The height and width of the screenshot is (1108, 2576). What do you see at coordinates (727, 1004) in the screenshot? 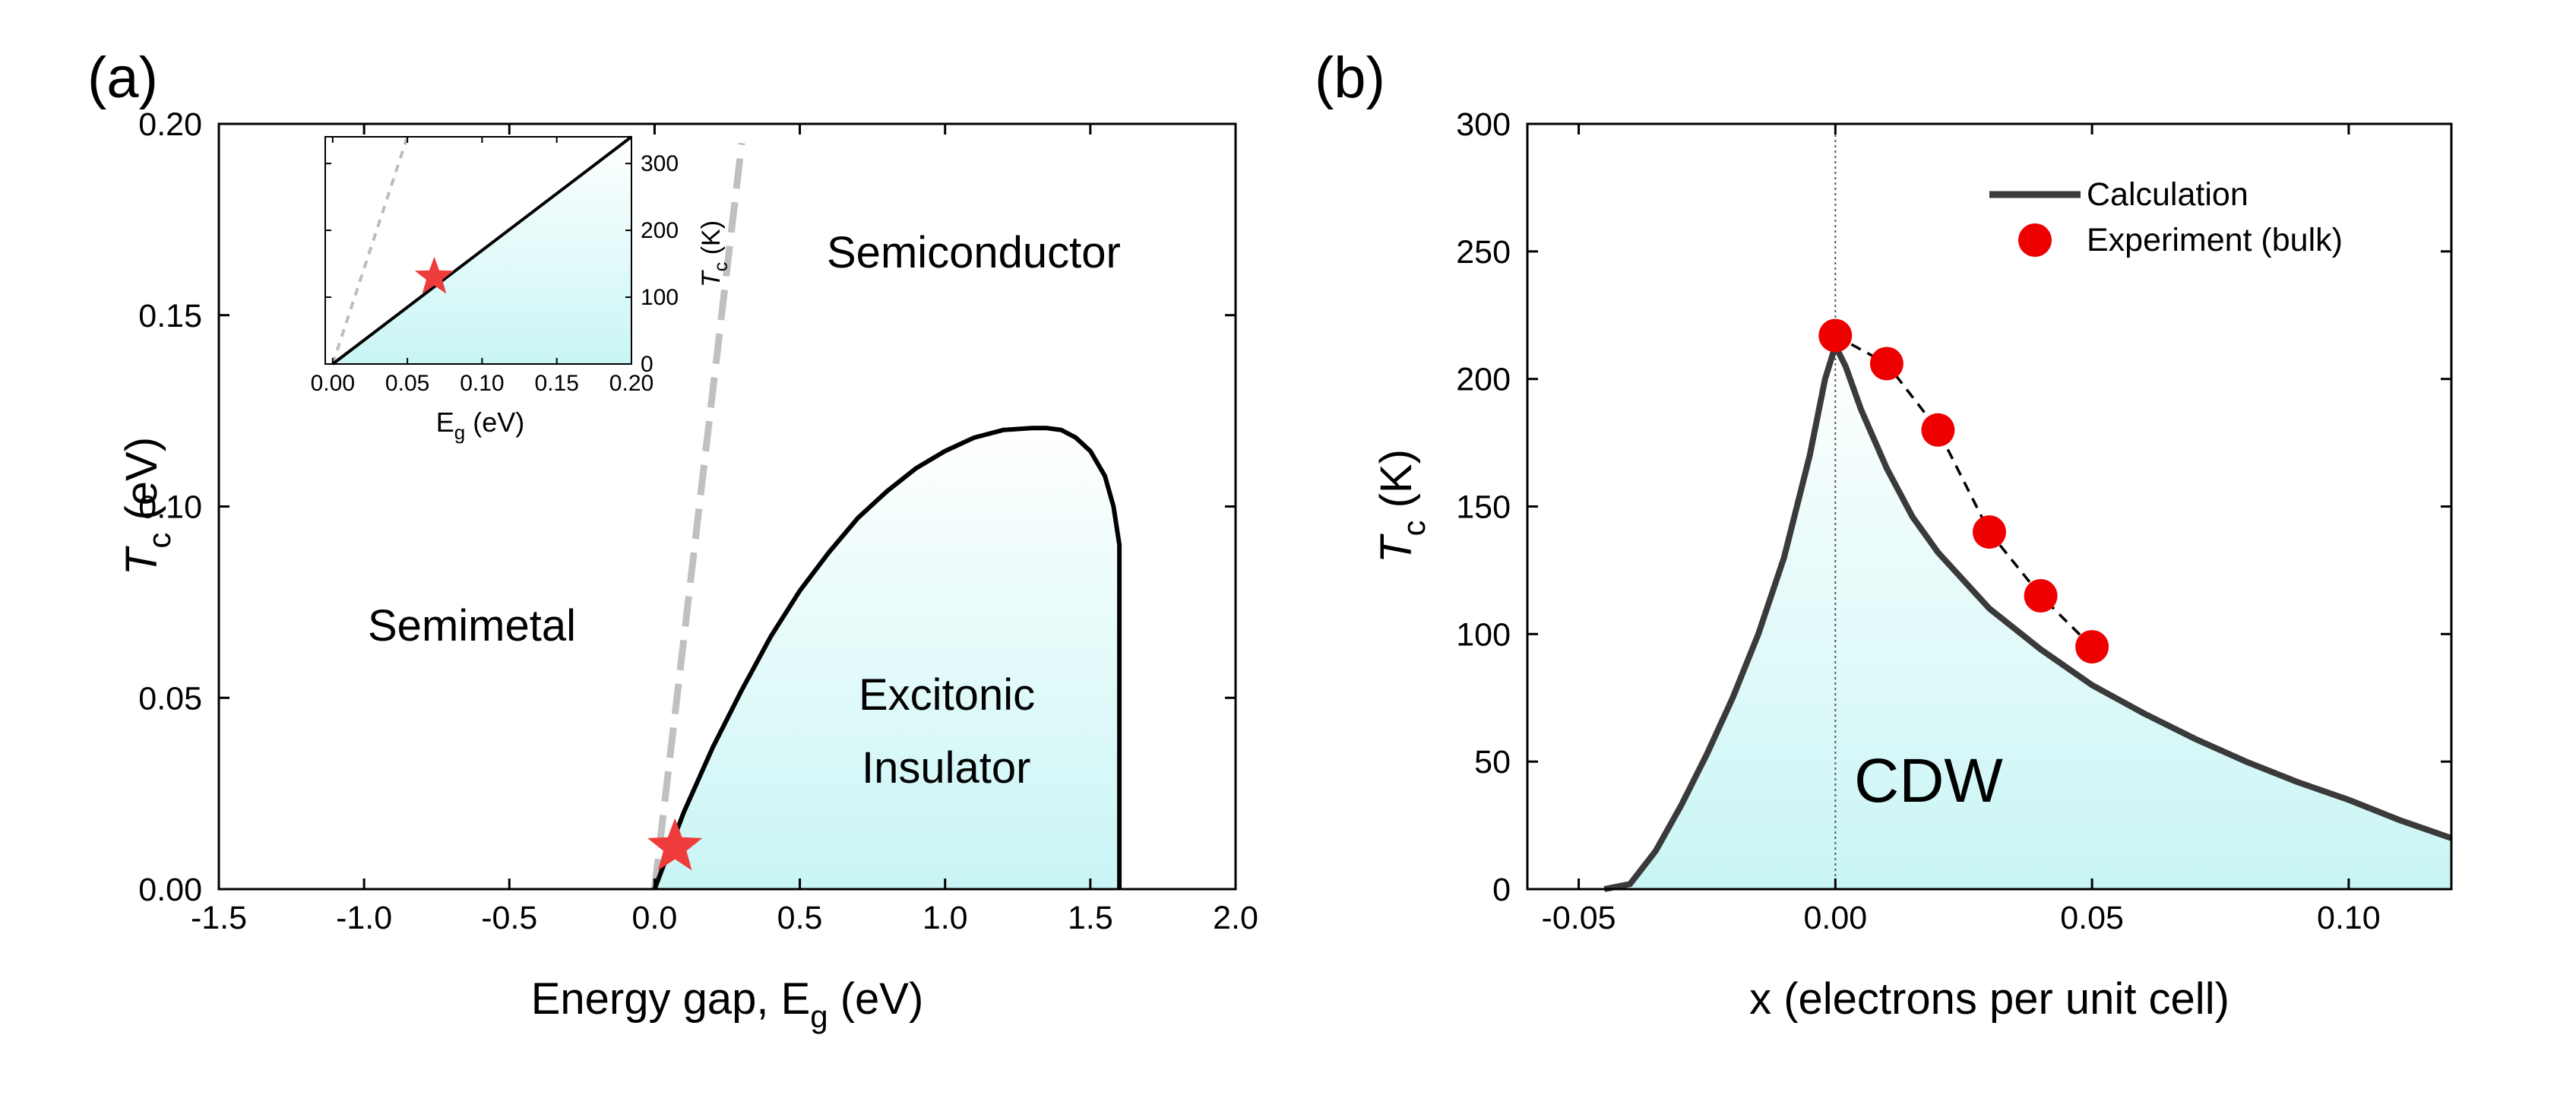
I see `panel-a-x-axis-label: Energy gap, Eg (eV)` at bounding box center [727, 1004].